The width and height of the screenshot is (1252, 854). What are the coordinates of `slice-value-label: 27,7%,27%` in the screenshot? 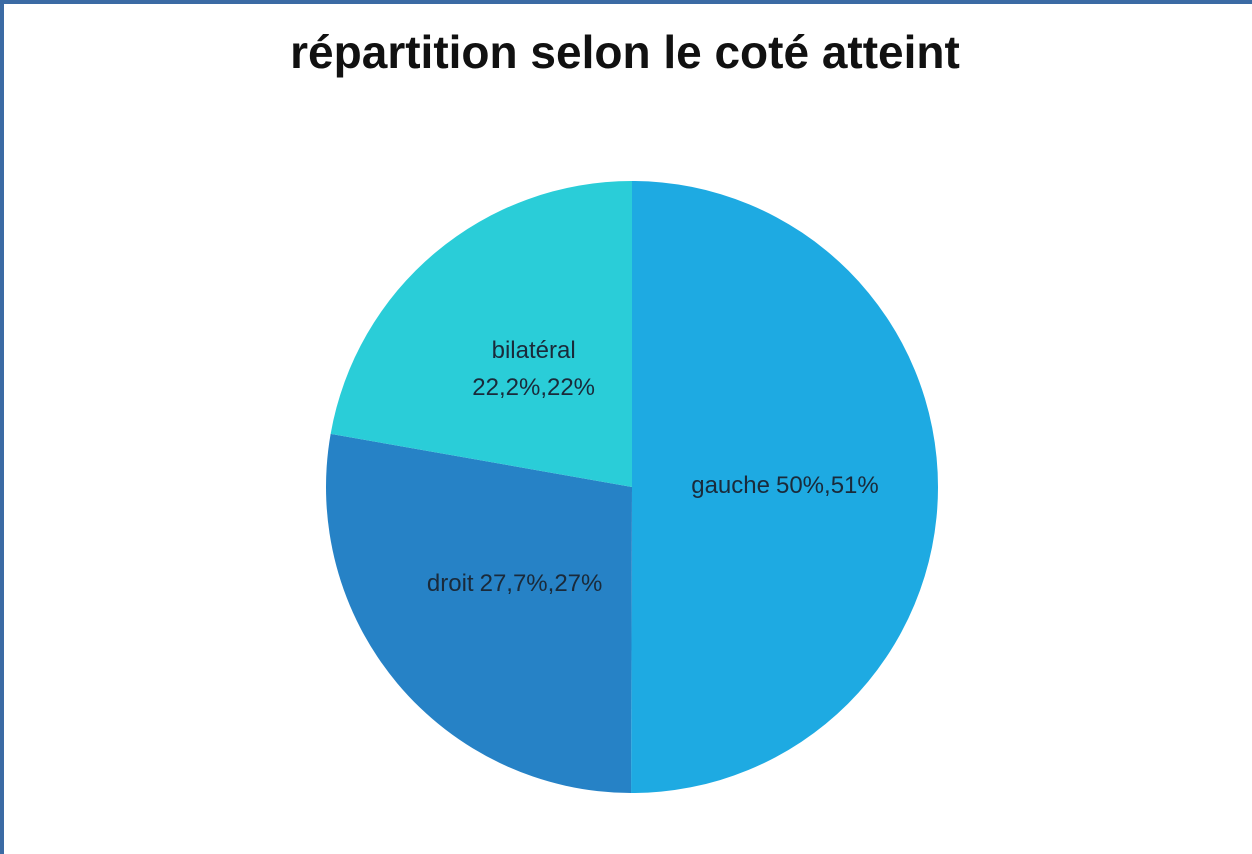 It's located at (541, 584).